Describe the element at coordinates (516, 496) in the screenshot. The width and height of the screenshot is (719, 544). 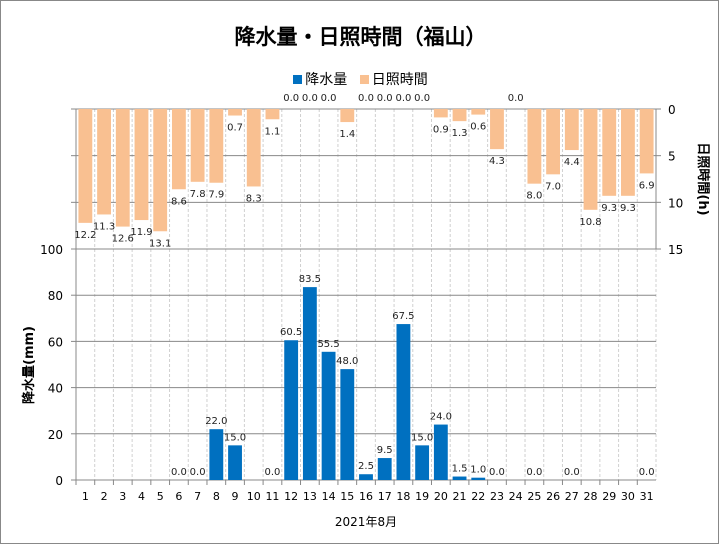
I see `x-tick-label: 24` at that location.